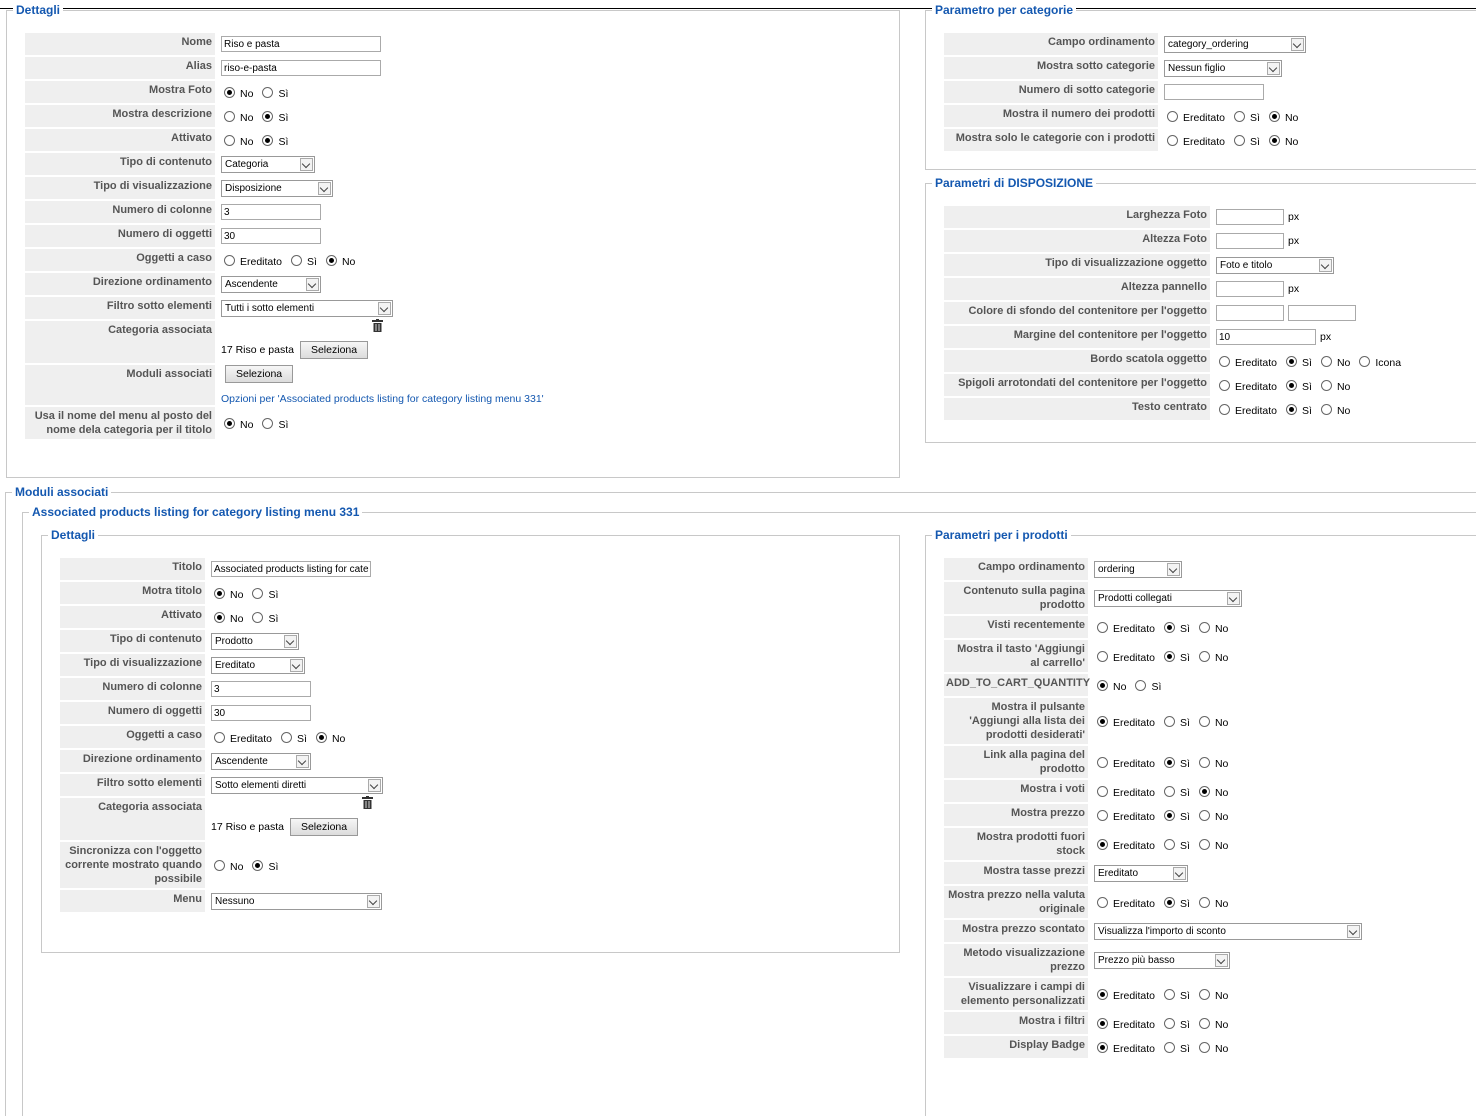 The width and height of the screenshot is (1476, 1116). What do you see at coordinates (255, 641) in the screenshot?
I see `select-box: Prodotto` at bounding box center [255, 641].